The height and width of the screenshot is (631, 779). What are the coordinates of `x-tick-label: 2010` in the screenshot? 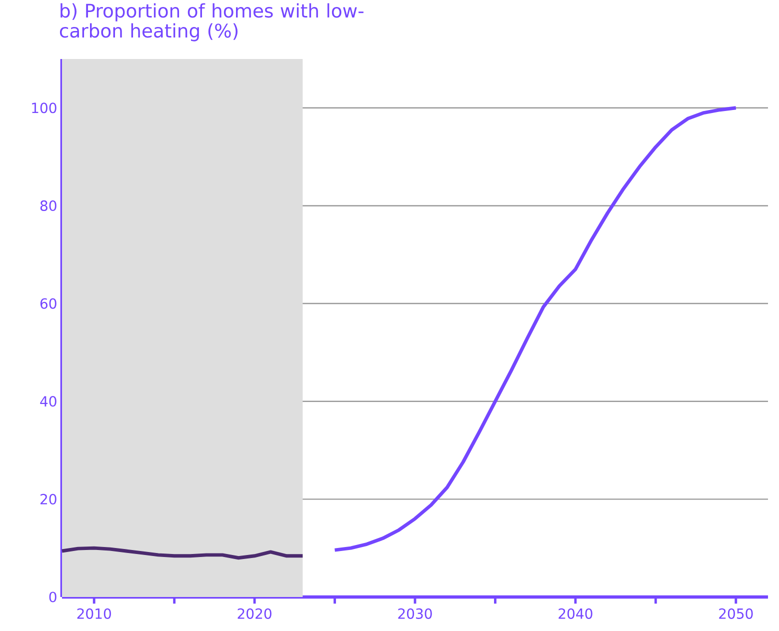 It's located at (94, 613).